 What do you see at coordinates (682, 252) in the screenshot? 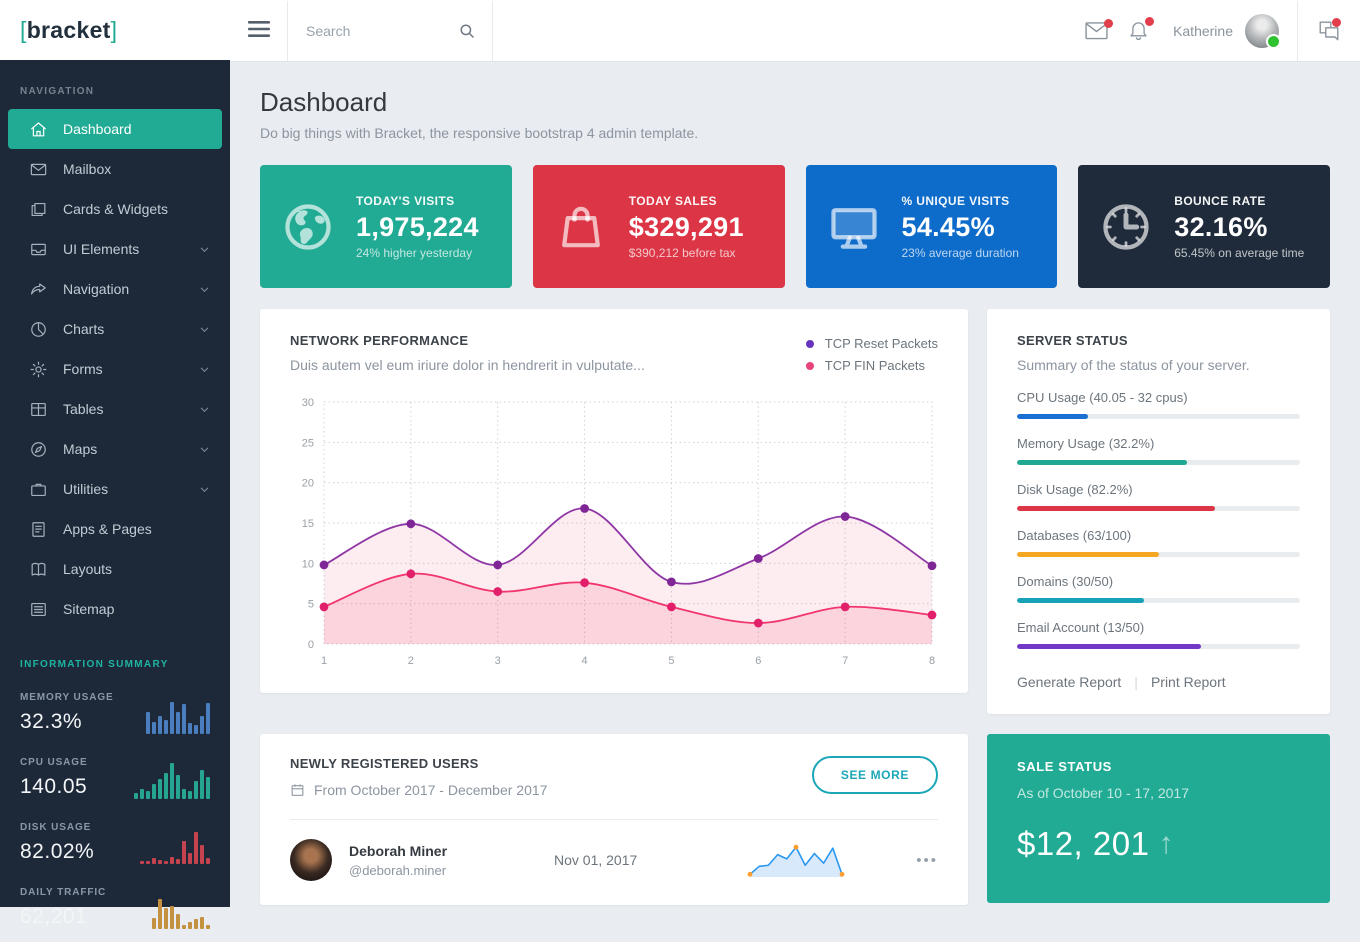
I see `card-sub: $390,212 before tax` at bounding box center [682, 252].